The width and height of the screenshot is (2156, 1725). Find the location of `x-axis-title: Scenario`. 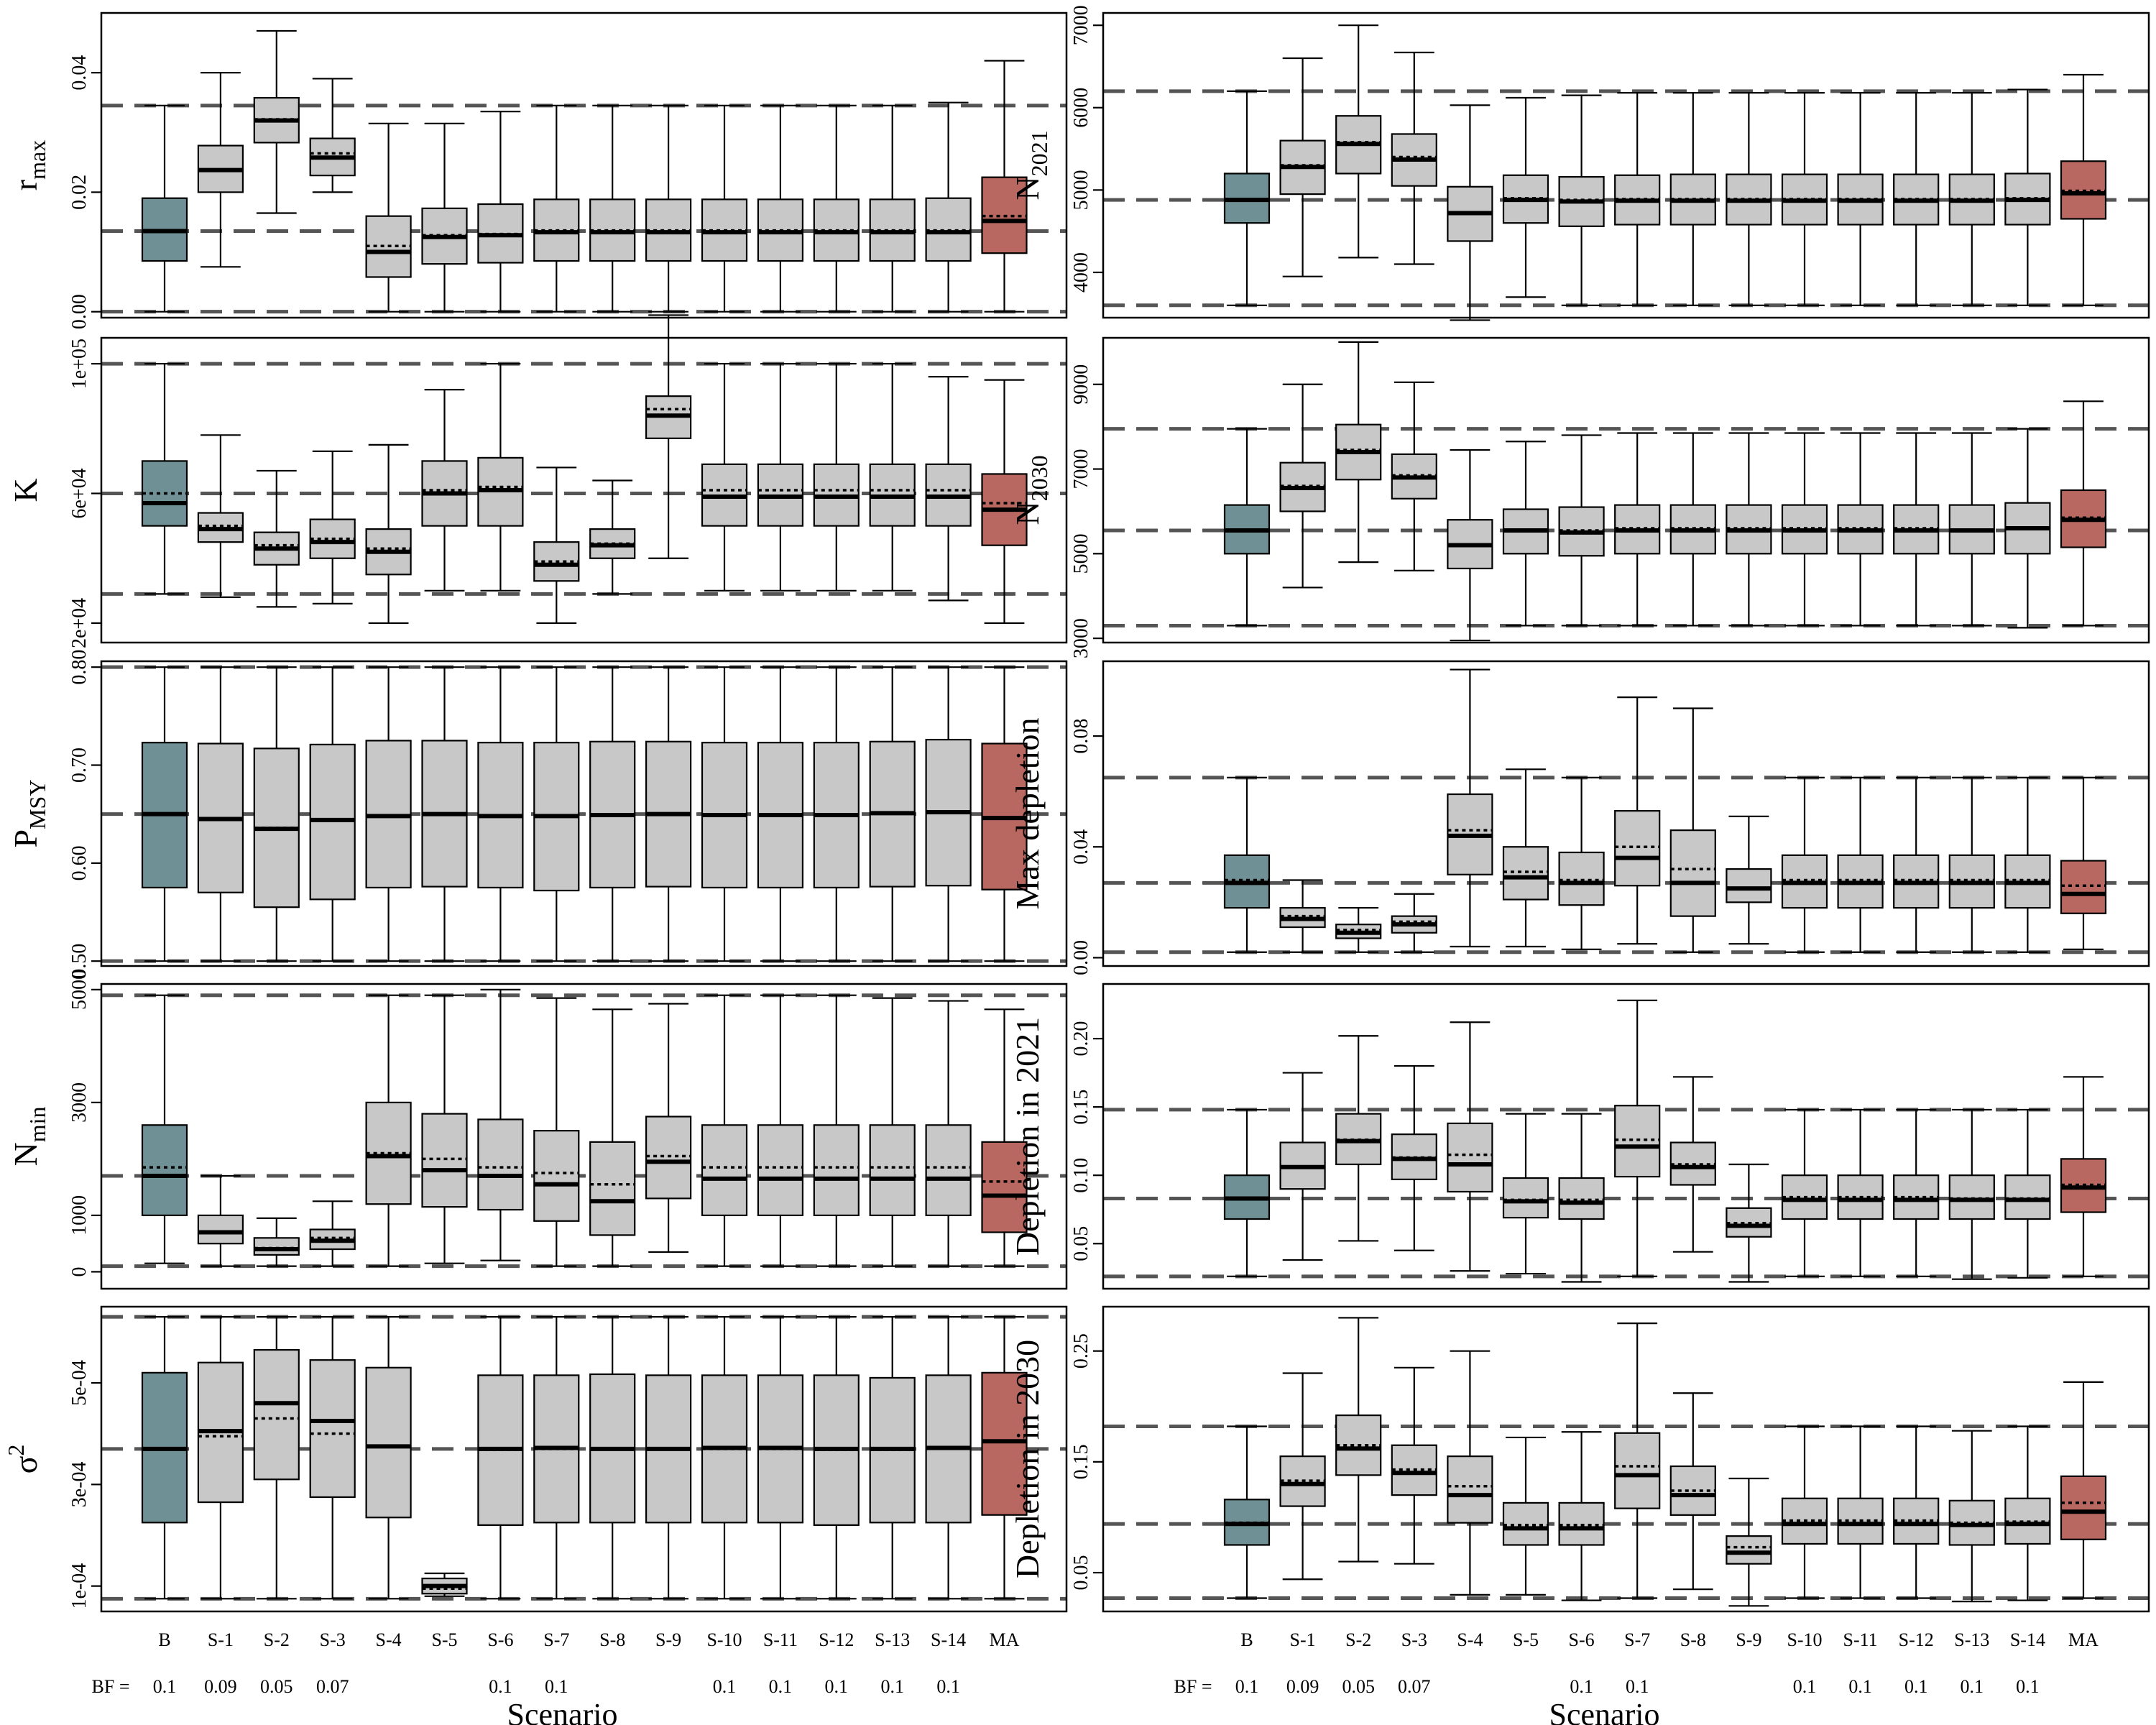

x-axis-title: Scenario is located at coordinates (1605, 1711).